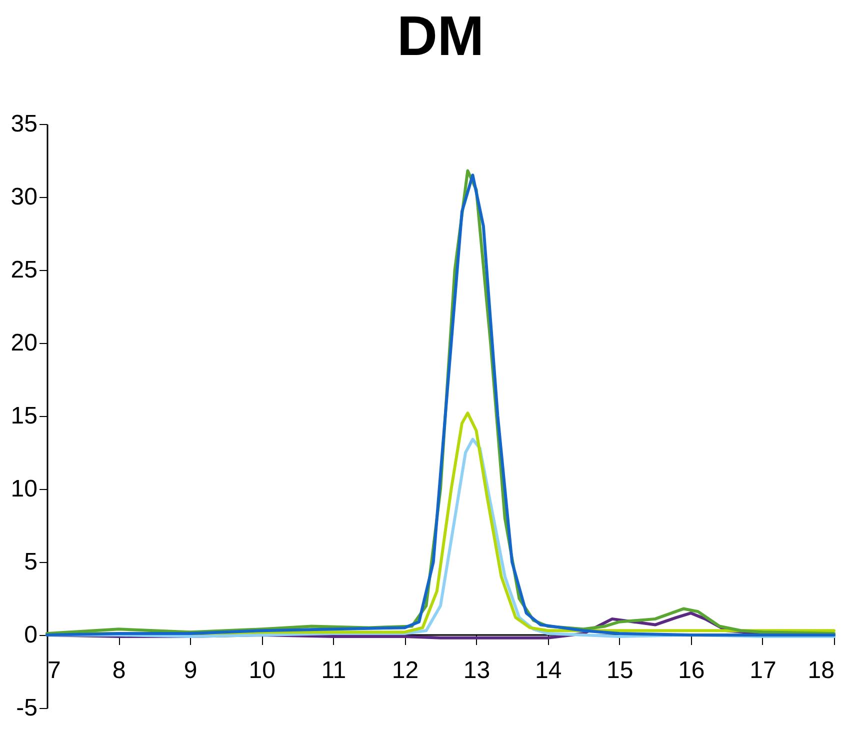 This screenshot has height=734, width=858. Describe the element at coordinates (548, 670) in the screenshot. I see `x-tick-label: 14` at that location.